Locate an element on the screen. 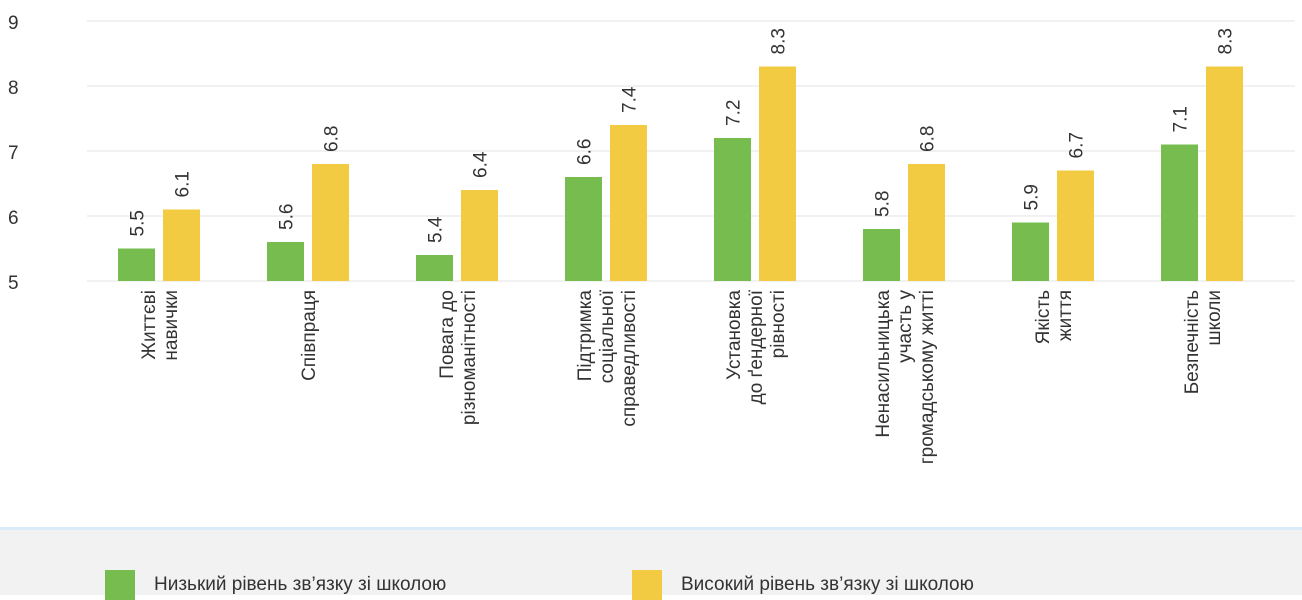 The height and width of the screenshot is (600, 1302). category-label: Установка is located at coordinates (734, 335).